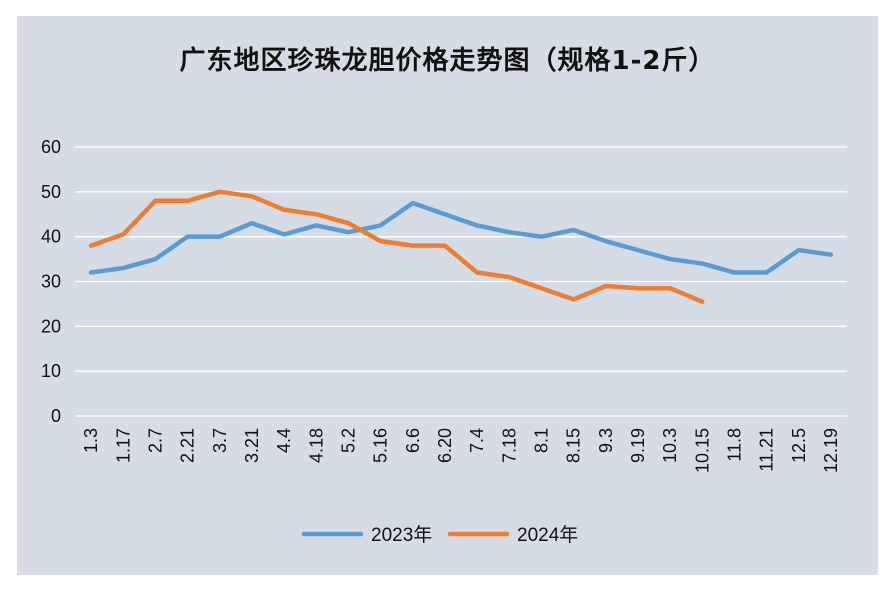 The height and width of the screenshot is (599, 892). Describe the element at coordinates (188, 445) in the screenshot. I see `x-tick-label: 2.21` at that location.